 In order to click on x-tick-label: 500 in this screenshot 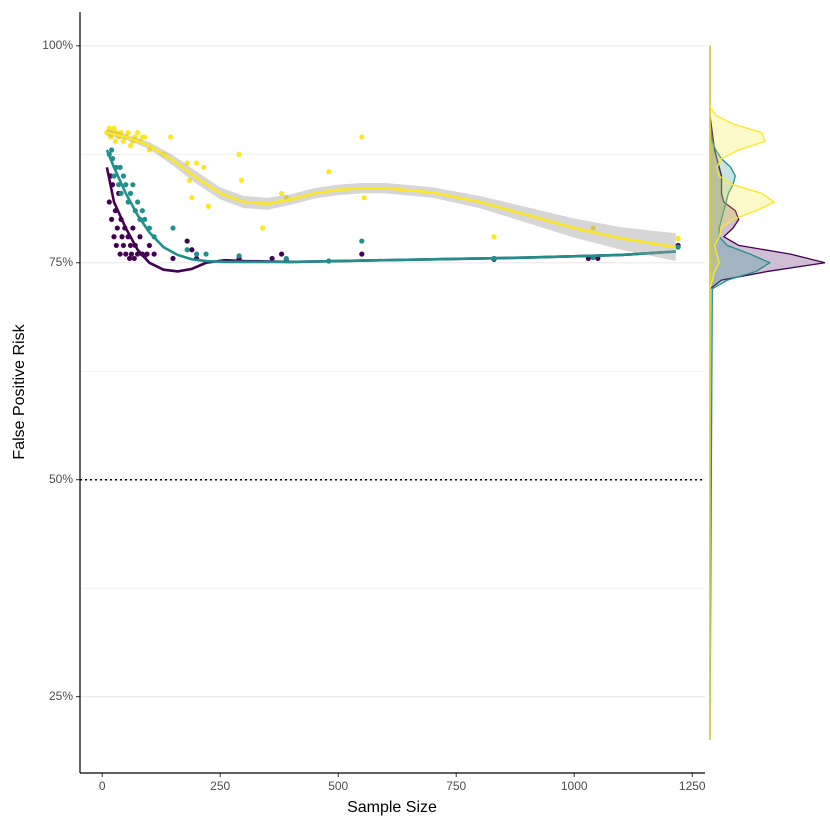, I will do `click(338, 786)`.